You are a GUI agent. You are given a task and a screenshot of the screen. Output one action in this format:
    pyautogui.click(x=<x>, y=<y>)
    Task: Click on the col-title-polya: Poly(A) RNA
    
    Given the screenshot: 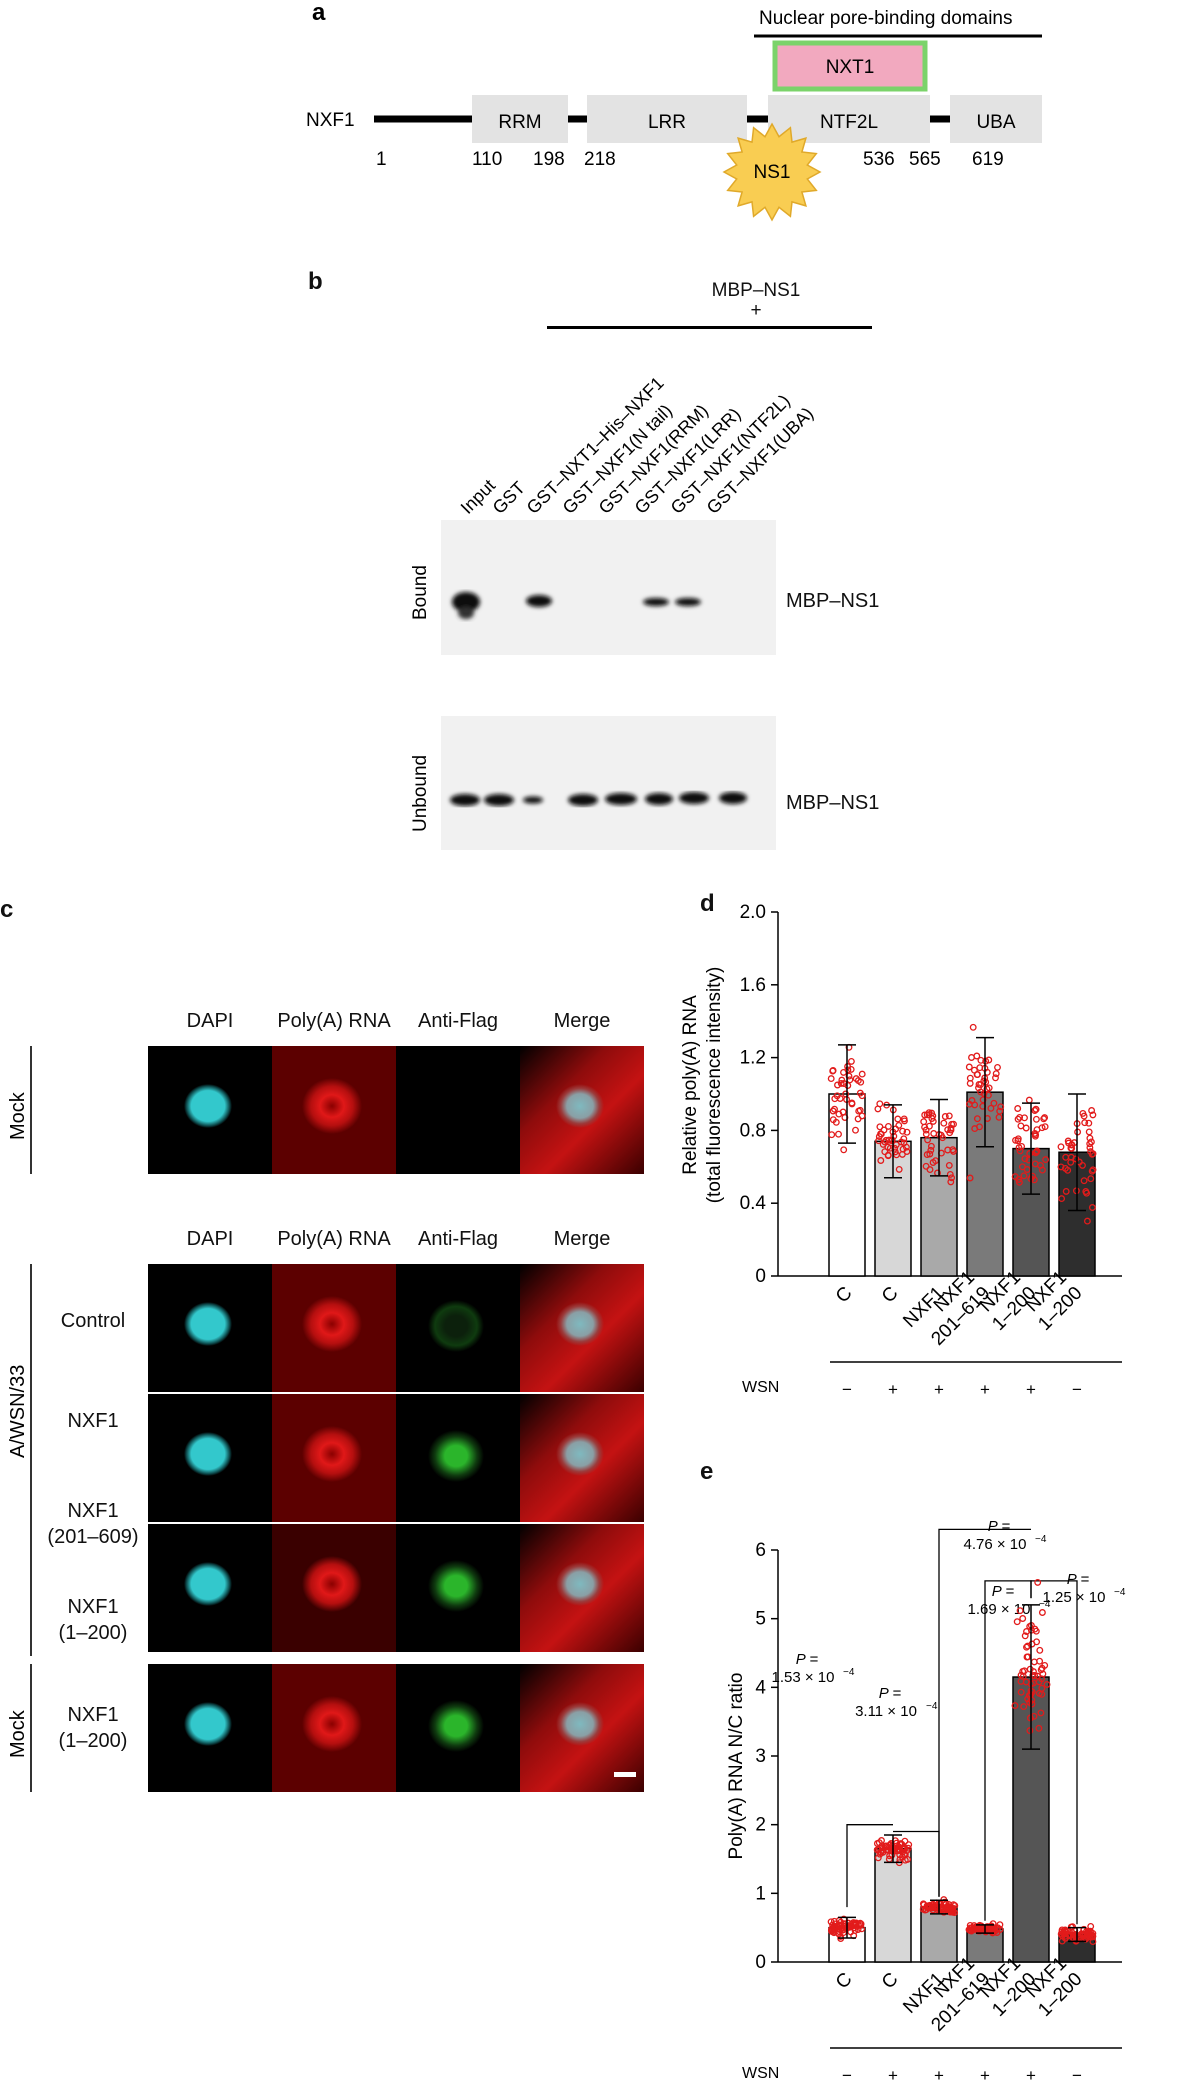 What is the action you would take?
    pyautogui.click(x=334, y=1021)
    